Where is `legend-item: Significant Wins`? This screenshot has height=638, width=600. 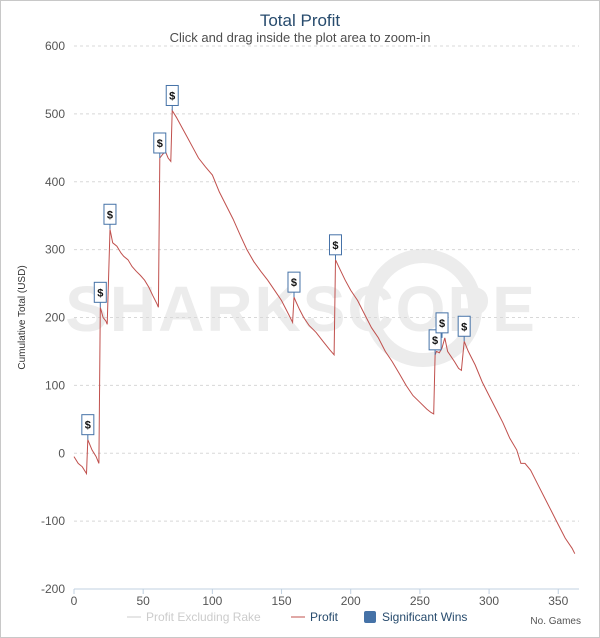
legend-item: Significant Wins is located at coordinates (415, 617).